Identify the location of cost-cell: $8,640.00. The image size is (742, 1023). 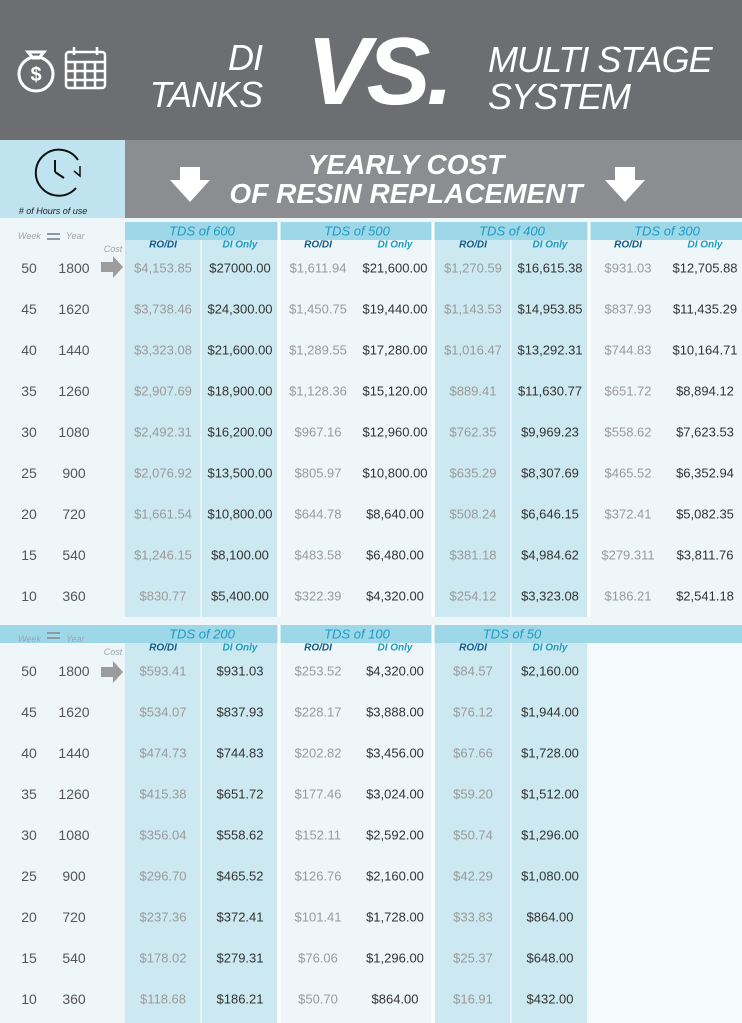
(395, 514).